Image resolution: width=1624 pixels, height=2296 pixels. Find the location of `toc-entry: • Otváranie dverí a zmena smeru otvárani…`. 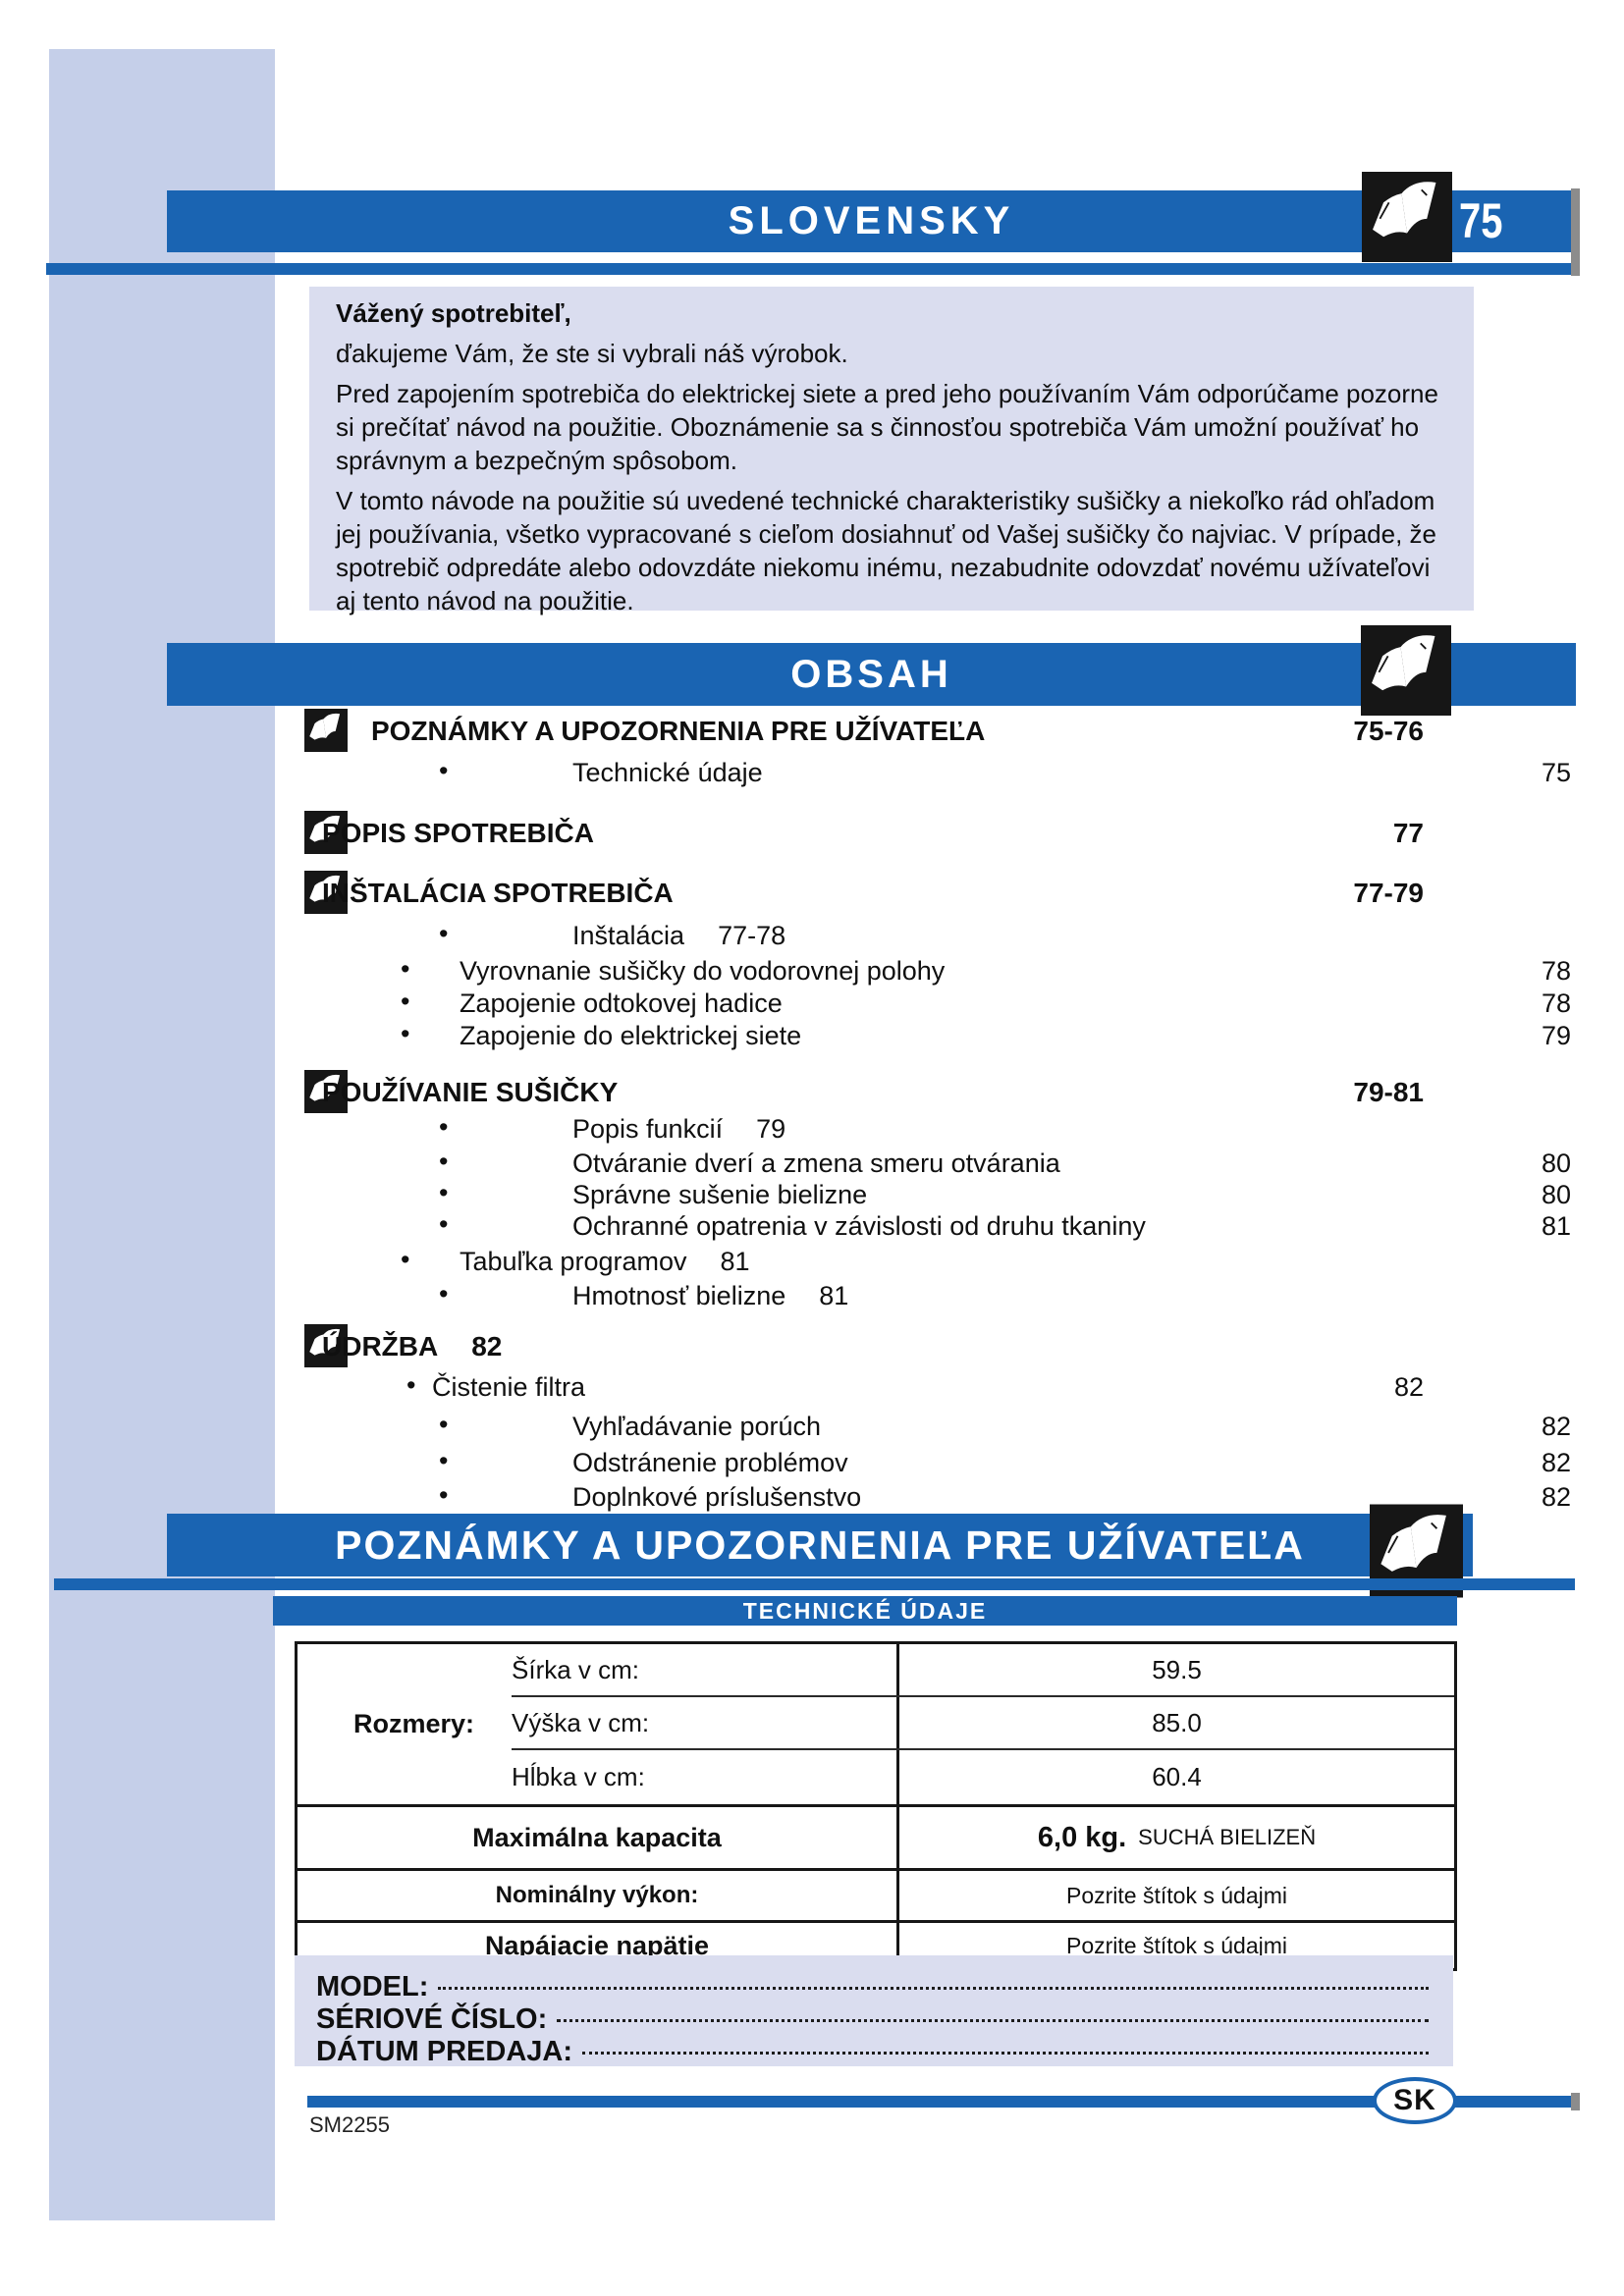

toc-entry: • Otváranie dverí a zmena smeru otvárani… is located at coordinates (871, 1163).